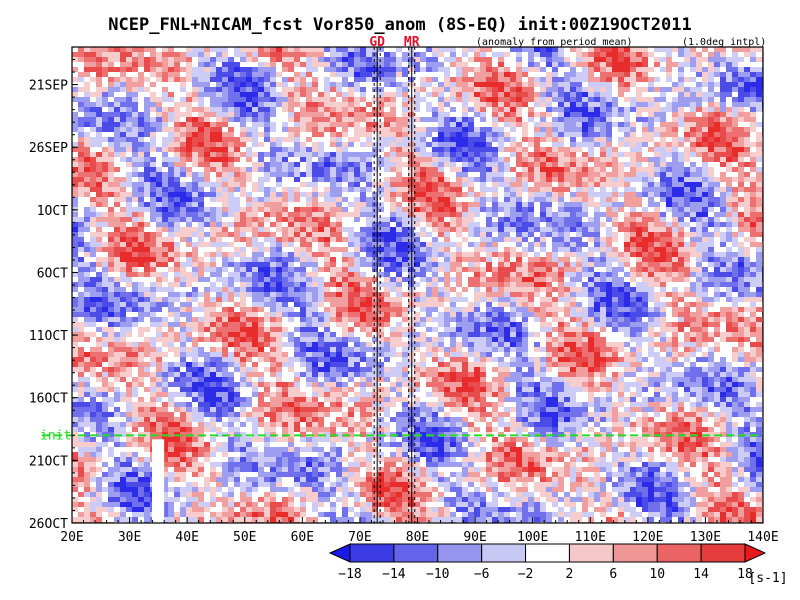 Image resolution: width=800 pixels, height=600 pixels. Describe the element at coordinates (590, 537) in the screenshot. I see `x-tick-label-110E: 110E` at that location.